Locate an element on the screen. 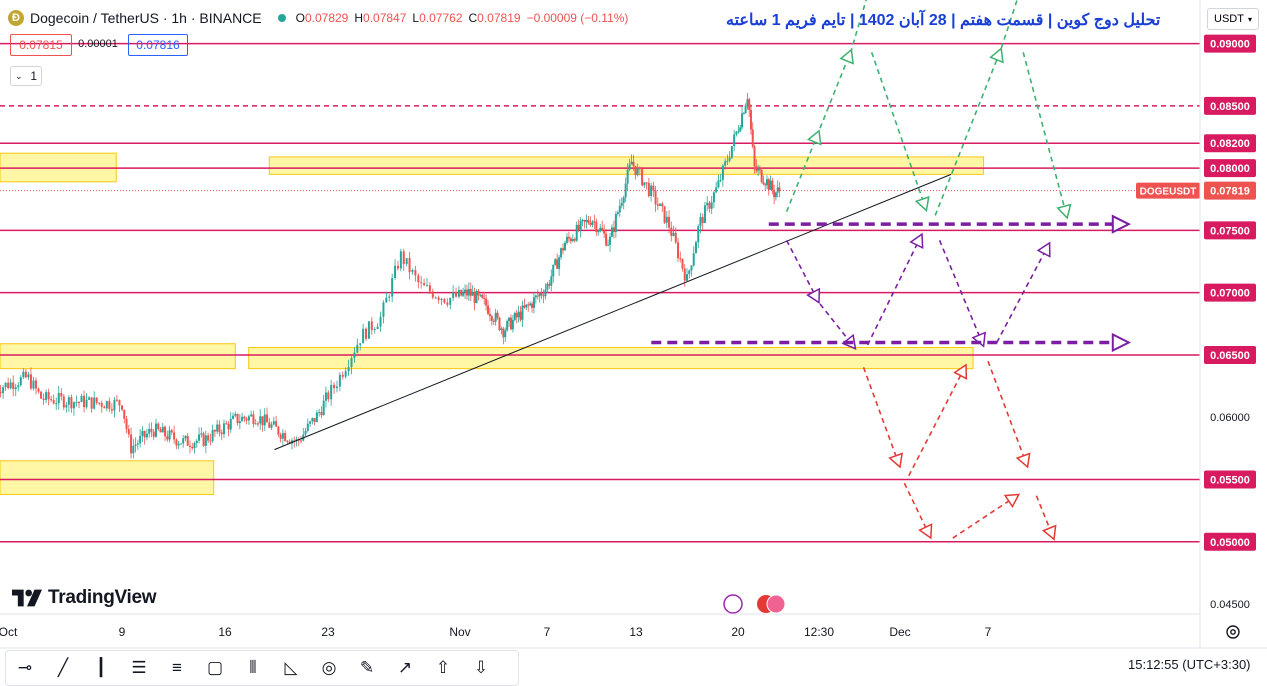  fib-tool-icon: ☰ is located at coordinates (139, 667).